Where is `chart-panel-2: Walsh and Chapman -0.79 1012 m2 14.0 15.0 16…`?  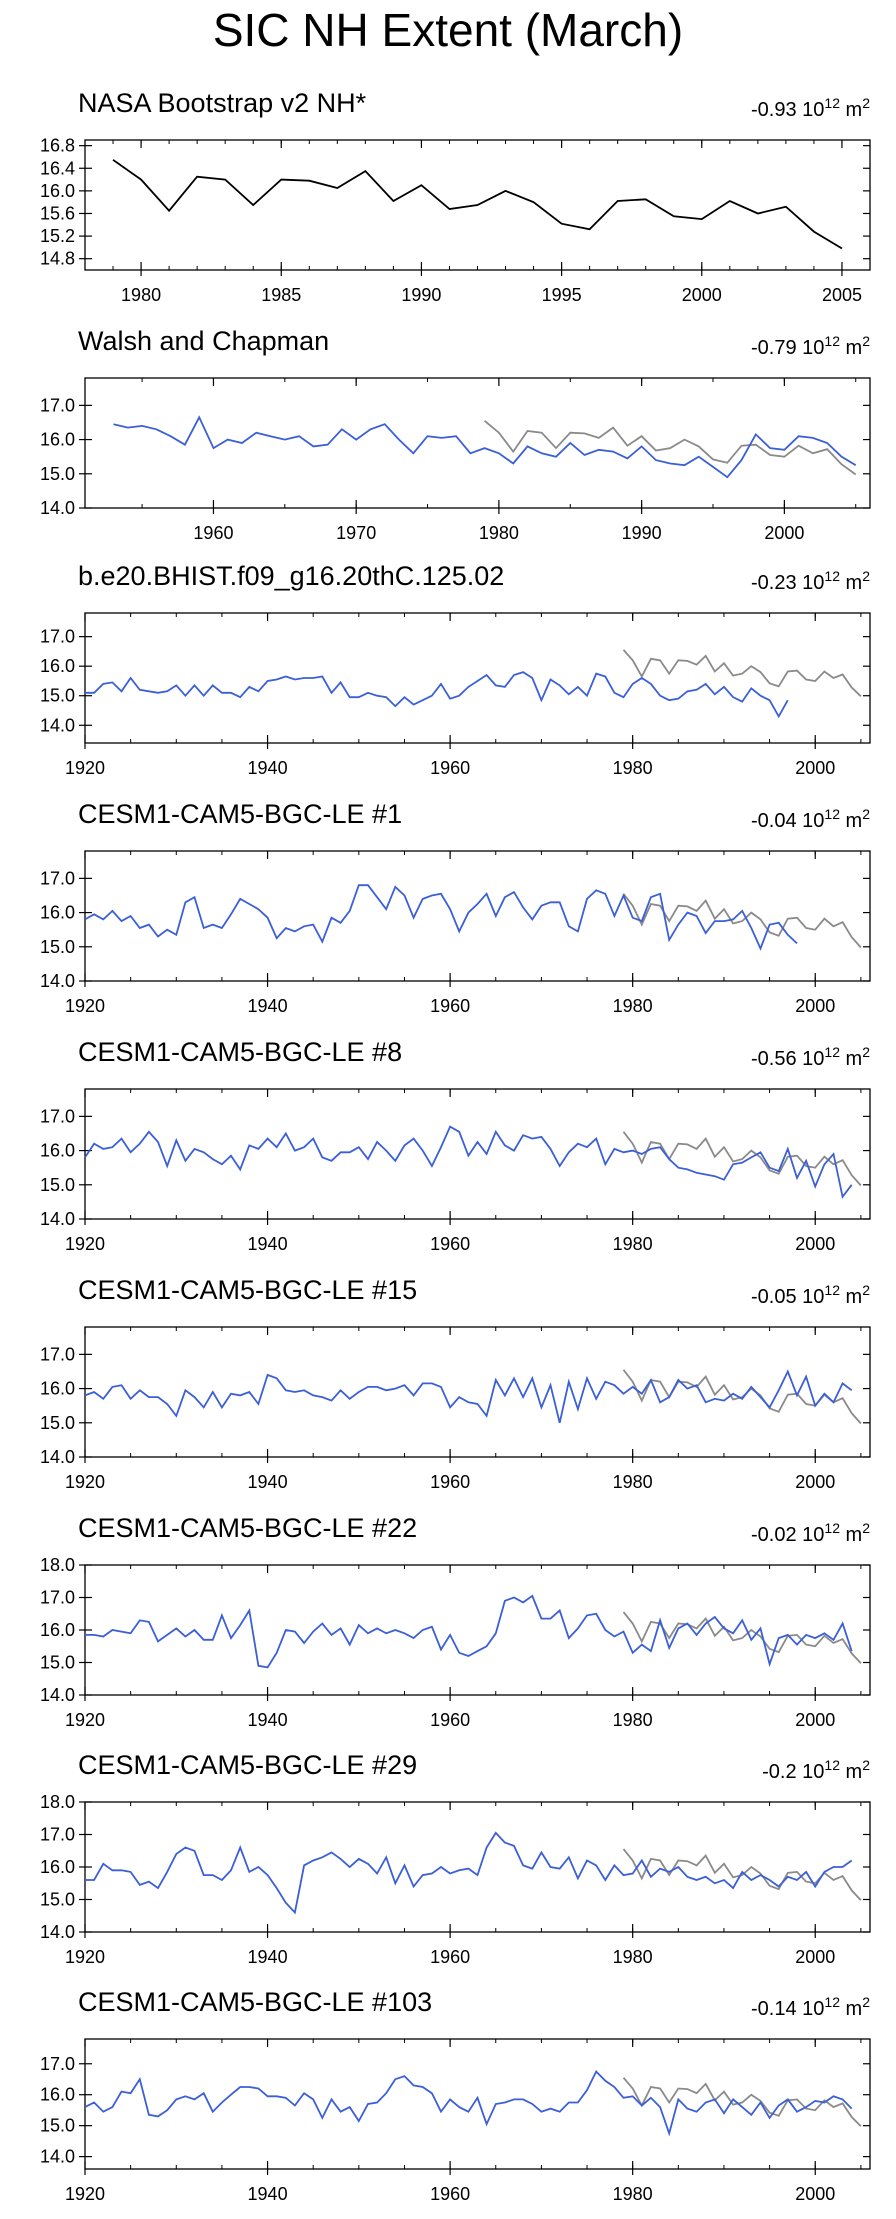
chart-panel-2: Walsh and Chapman -0.79 1012 m2 14.0 15.0 16… is located at coordinates (455, 434).